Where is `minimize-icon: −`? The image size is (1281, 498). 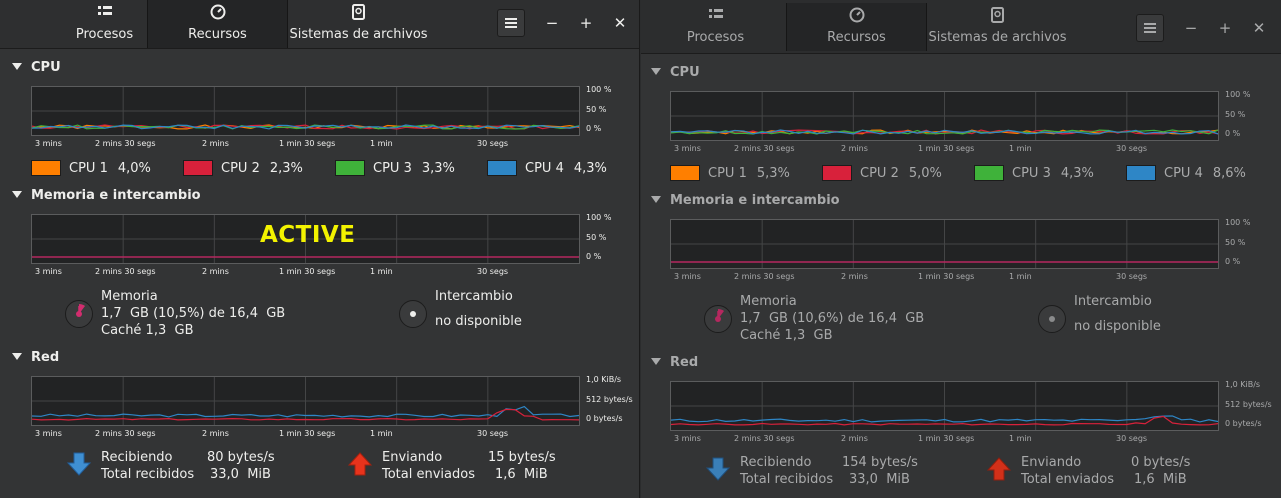
minimize-icon: − is located at coordinates (1191, 28).